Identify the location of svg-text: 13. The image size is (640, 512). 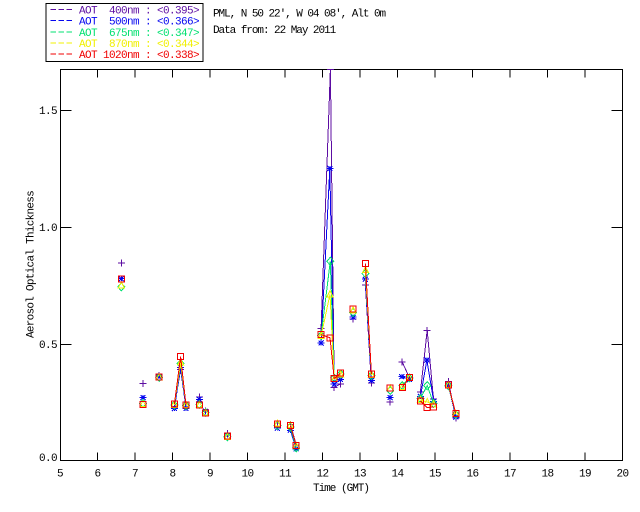
(360, 475).